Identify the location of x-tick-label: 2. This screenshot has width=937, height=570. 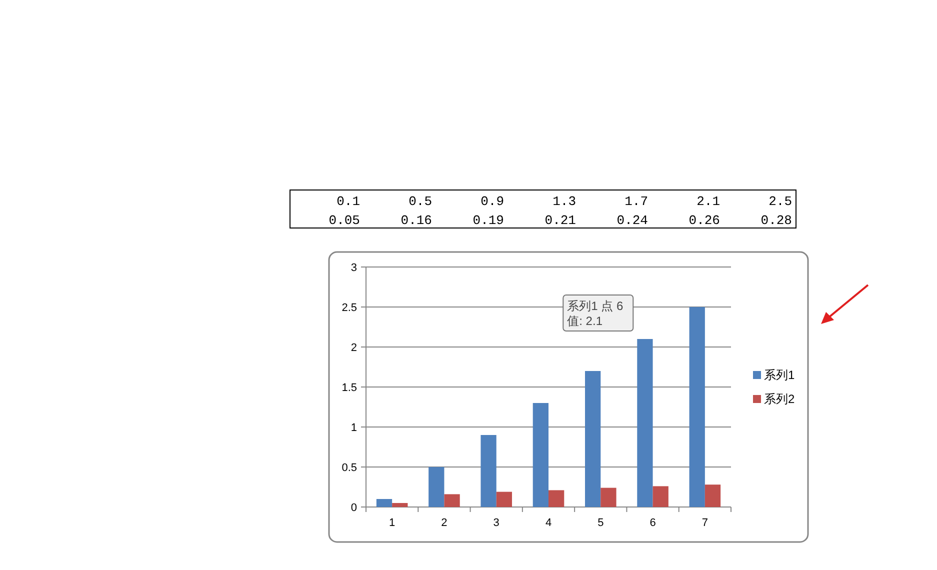
(444, 523).